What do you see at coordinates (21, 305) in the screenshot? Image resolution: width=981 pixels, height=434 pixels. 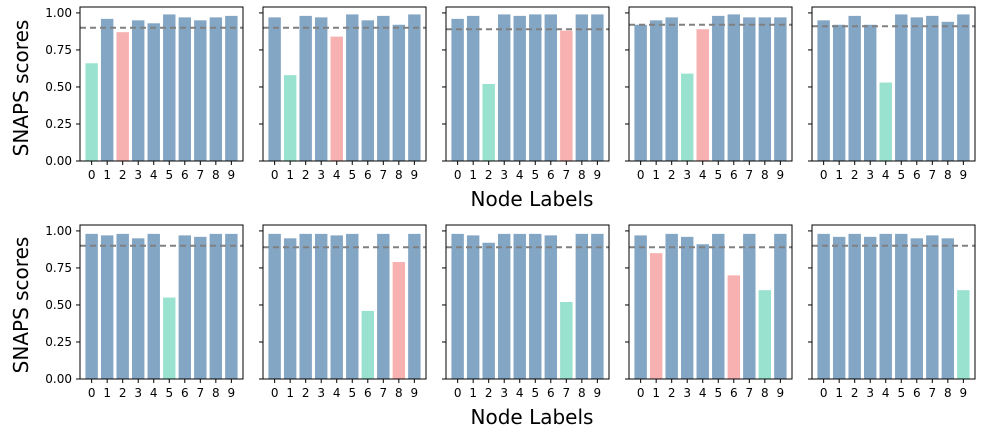 I see `y-axis-label-bottom: SNAPS scores` at bounding box center [21, 305].